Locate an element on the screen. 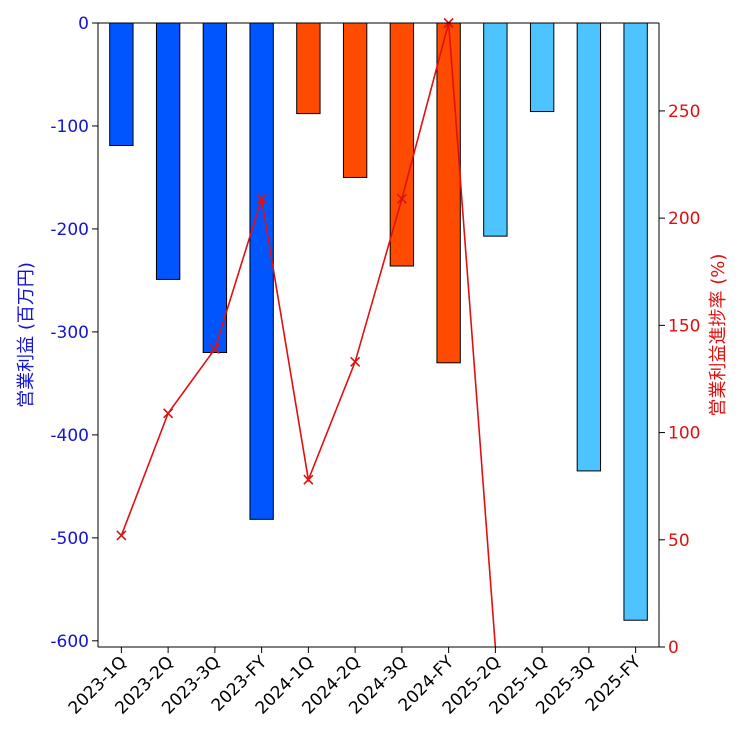 The width and height of the screenshot is (750, 750). left-tick-label: -300 is located at coordinates (69, 333).